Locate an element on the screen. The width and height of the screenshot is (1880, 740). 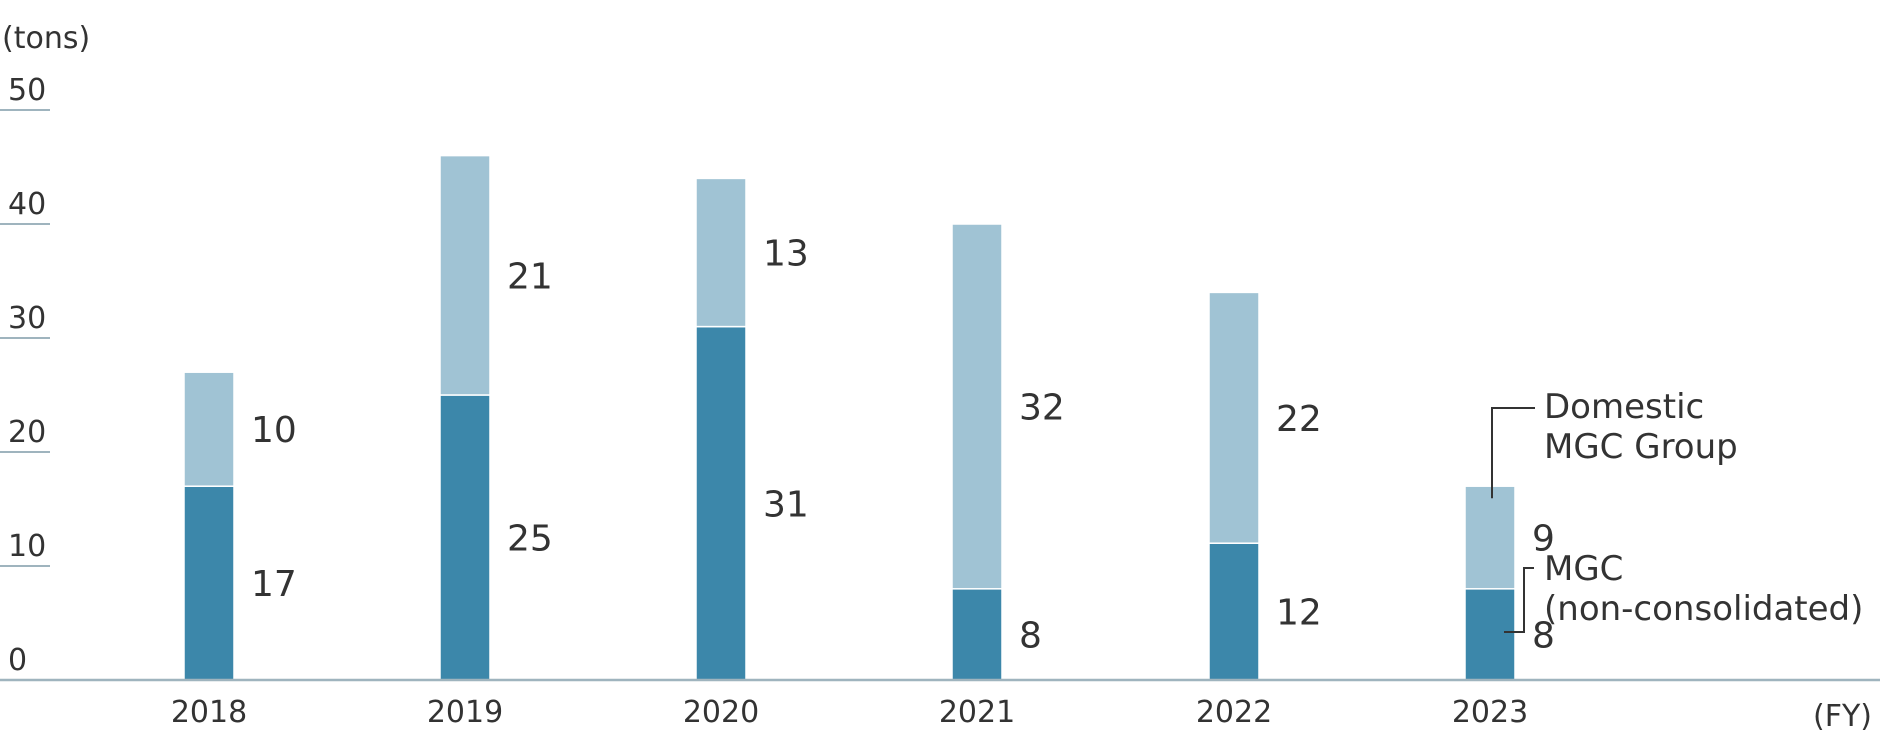
value-label-2023-series-1: 9 is located at coordinates (1543, 539).